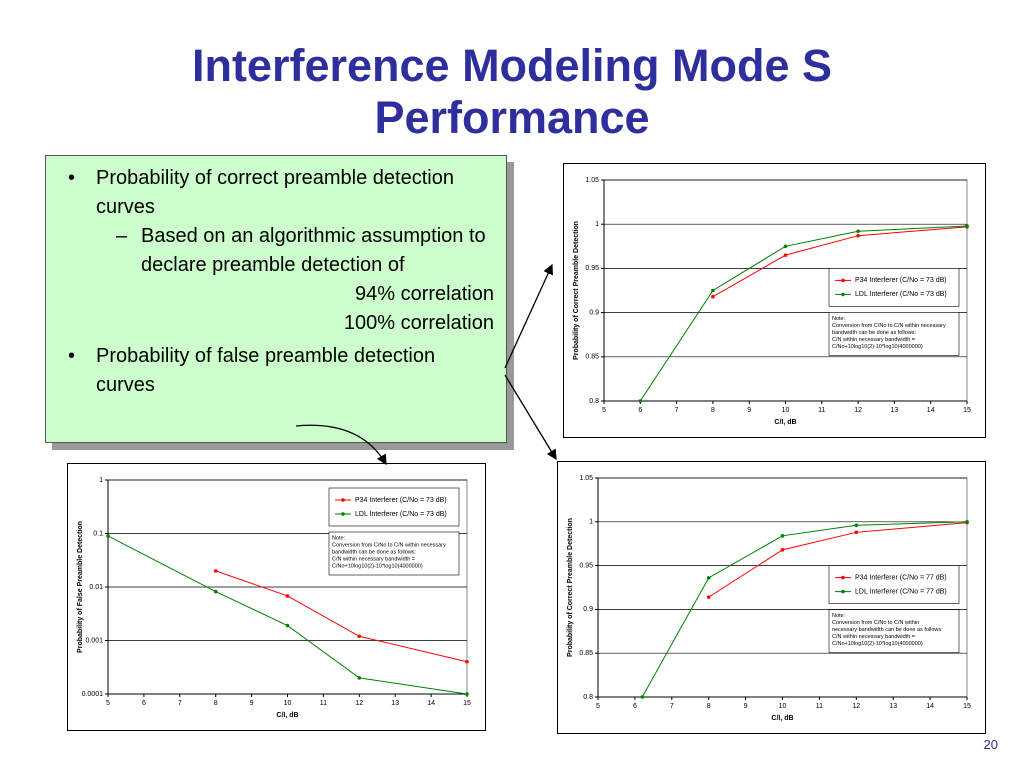  What do you see at coordinates (98, 533) in the screenshot?
I see `y-tick-label: 0.1` at bounding box center [98, 533].